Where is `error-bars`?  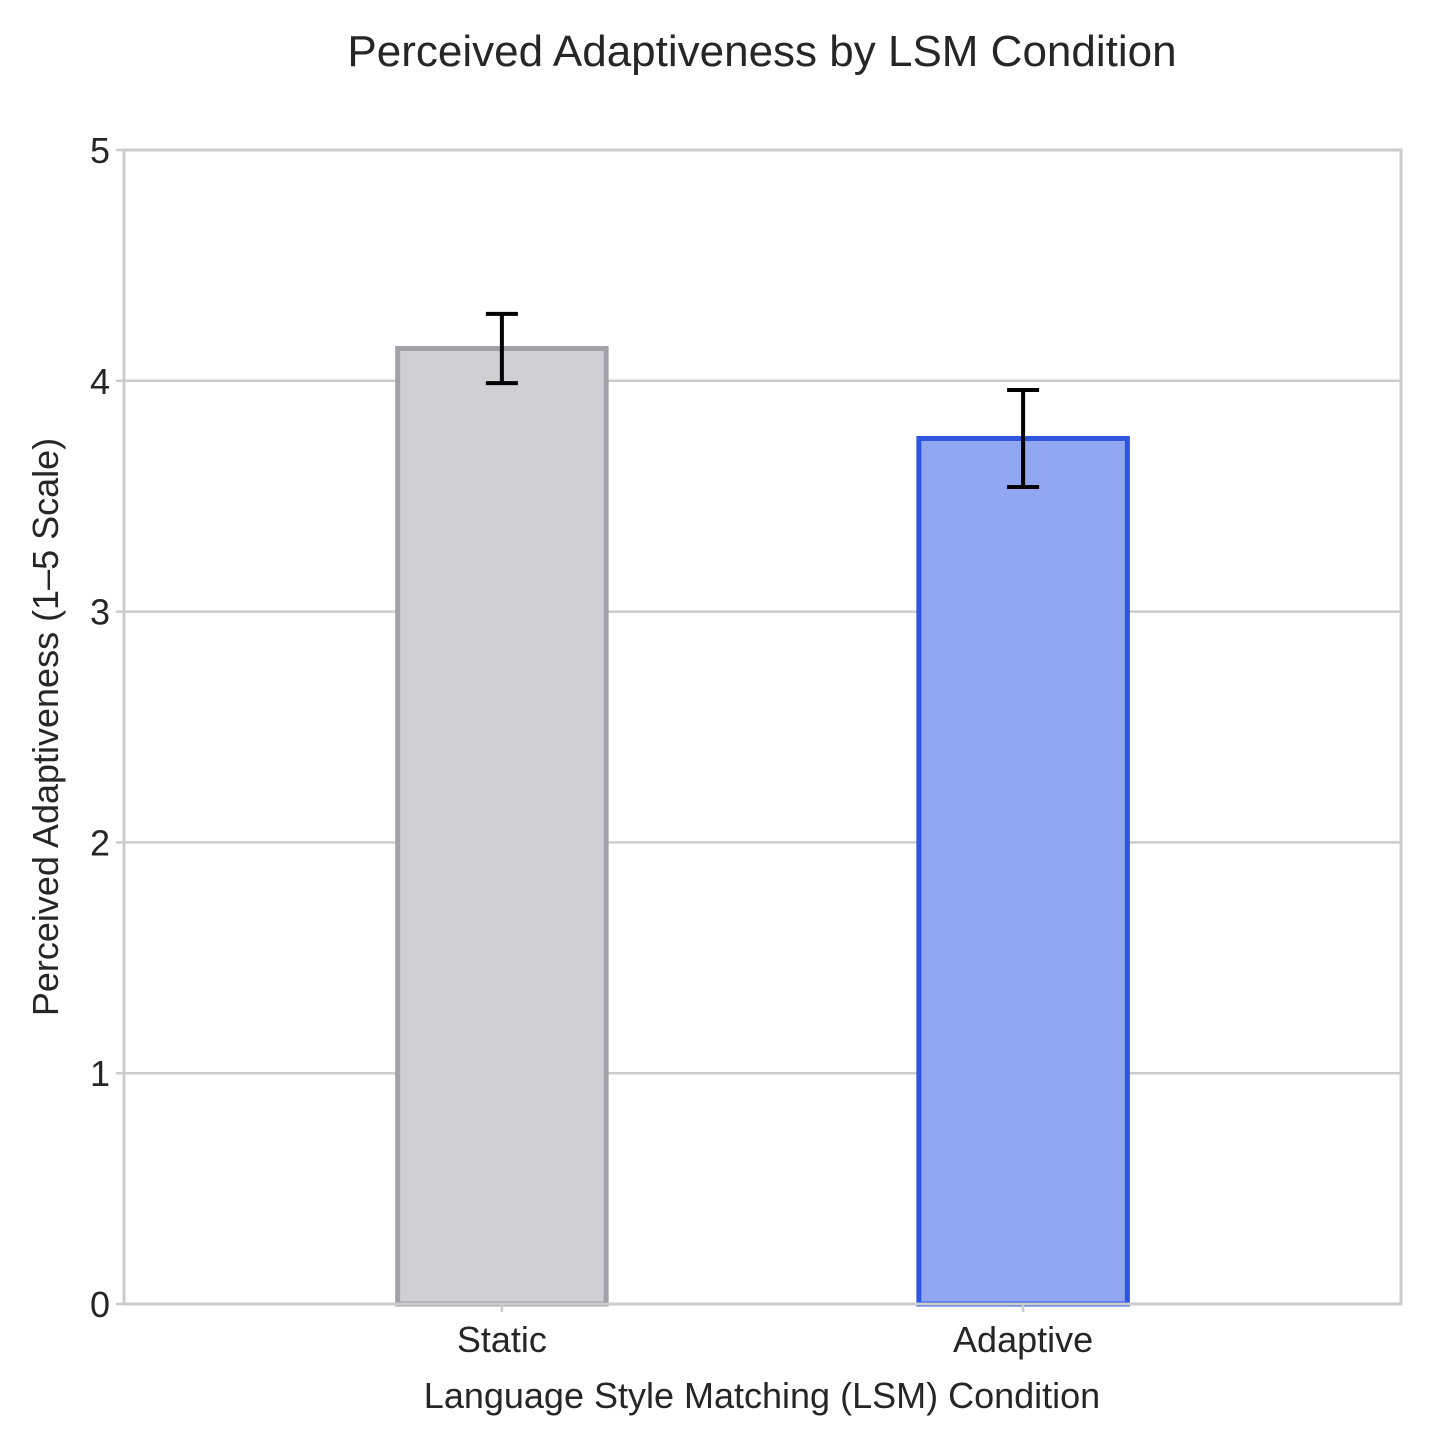 error-bars is located at coordinates (762, 400).